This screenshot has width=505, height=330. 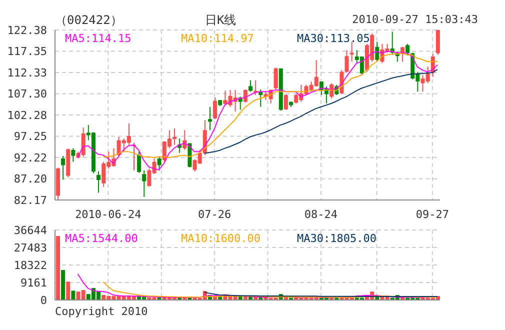 What do you see at coordinates (27, 51) in the screenshot?
I see `y-tick-label: 117.35` at bounding box center [27, 51].